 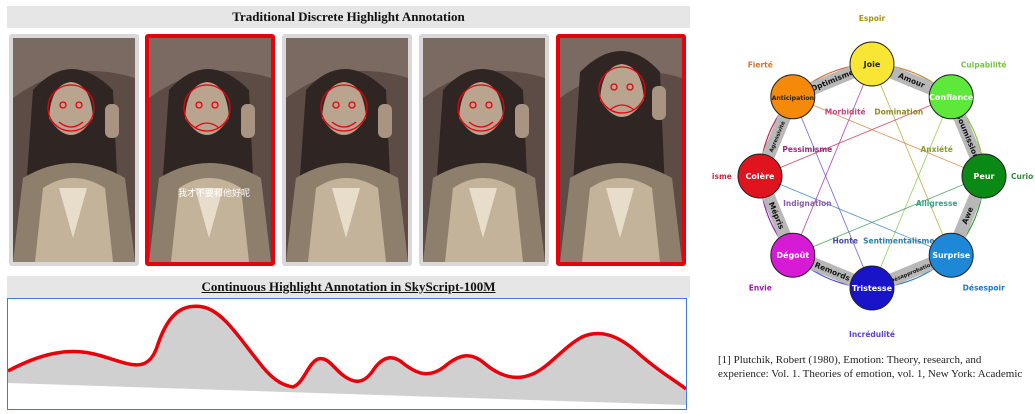 I want to click on secondary-inner-label: Sentimentalisme, so click(x=898, y=241).